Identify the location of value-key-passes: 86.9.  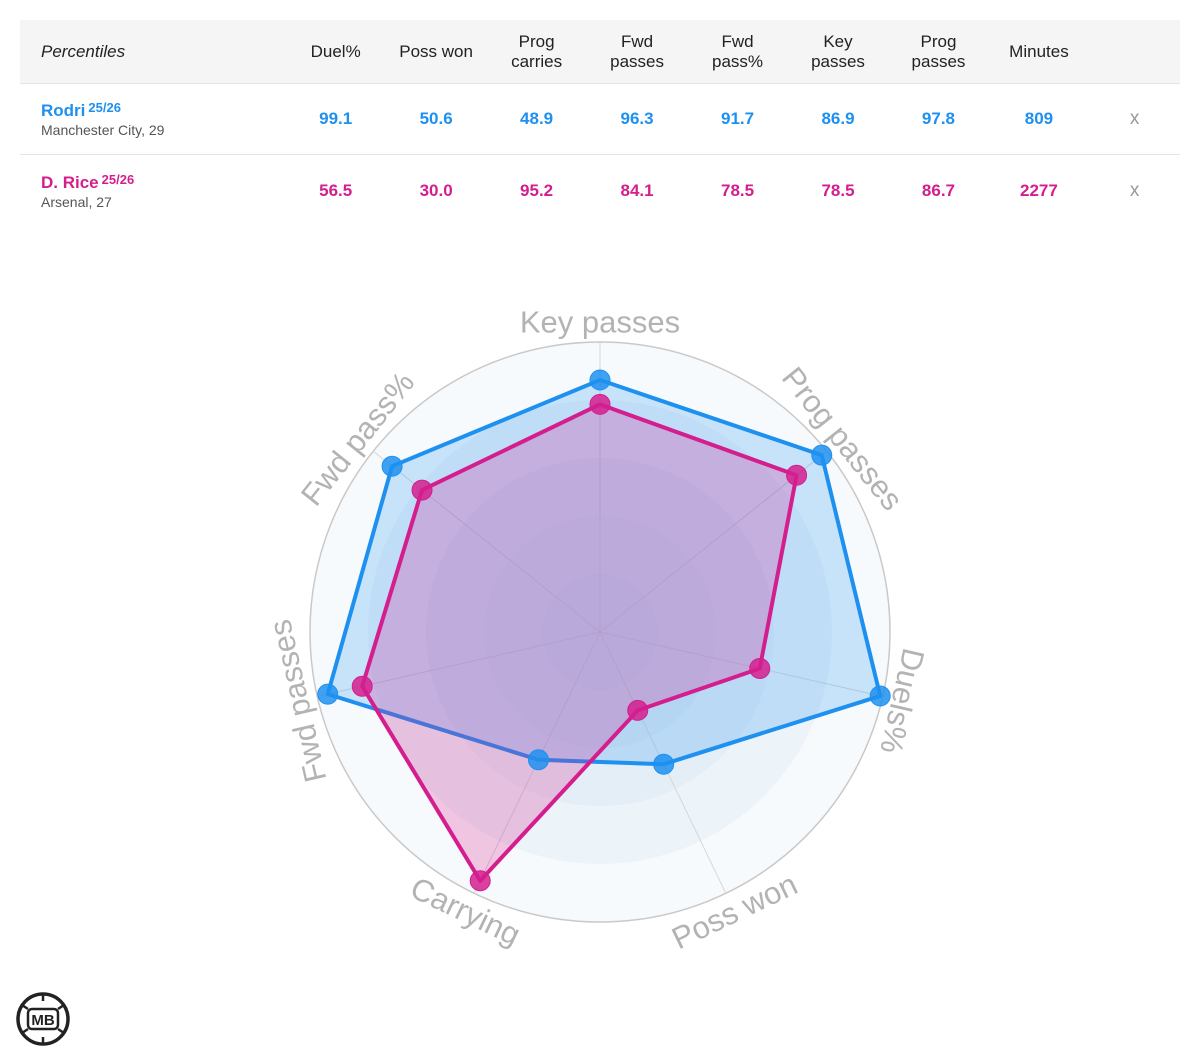
(838, 118).